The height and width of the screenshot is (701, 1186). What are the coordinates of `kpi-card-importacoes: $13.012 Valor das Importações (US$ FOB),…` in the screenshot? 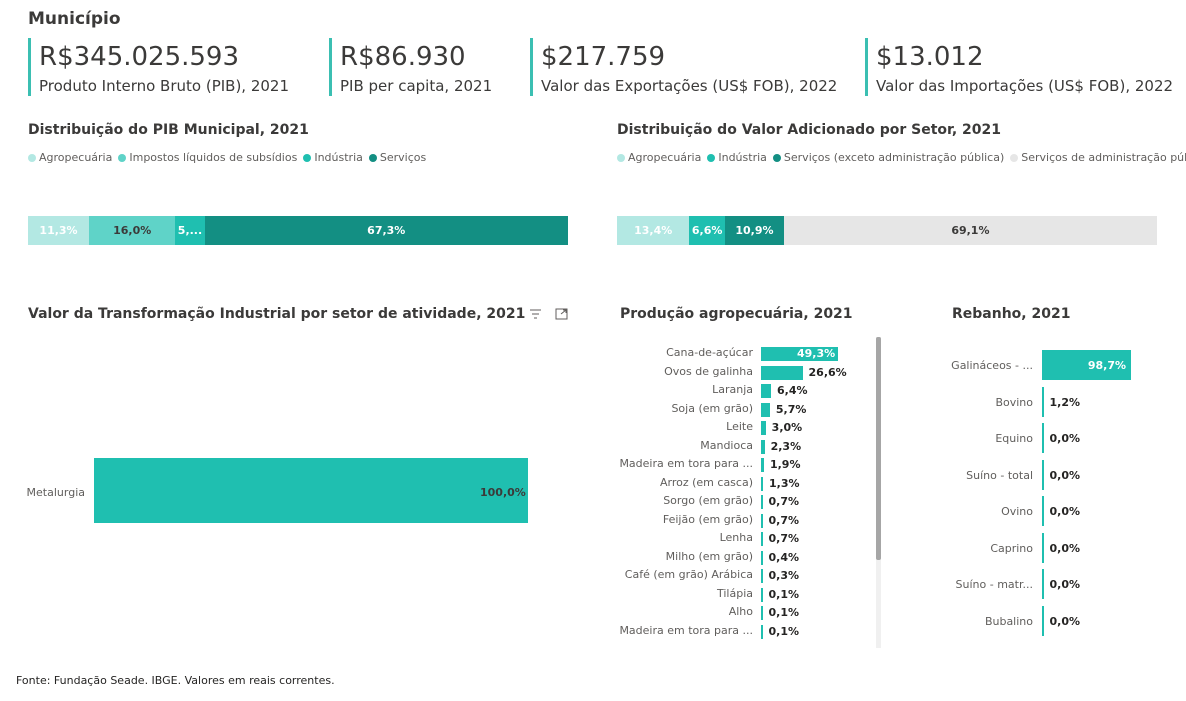 It's located at (1019, 67).